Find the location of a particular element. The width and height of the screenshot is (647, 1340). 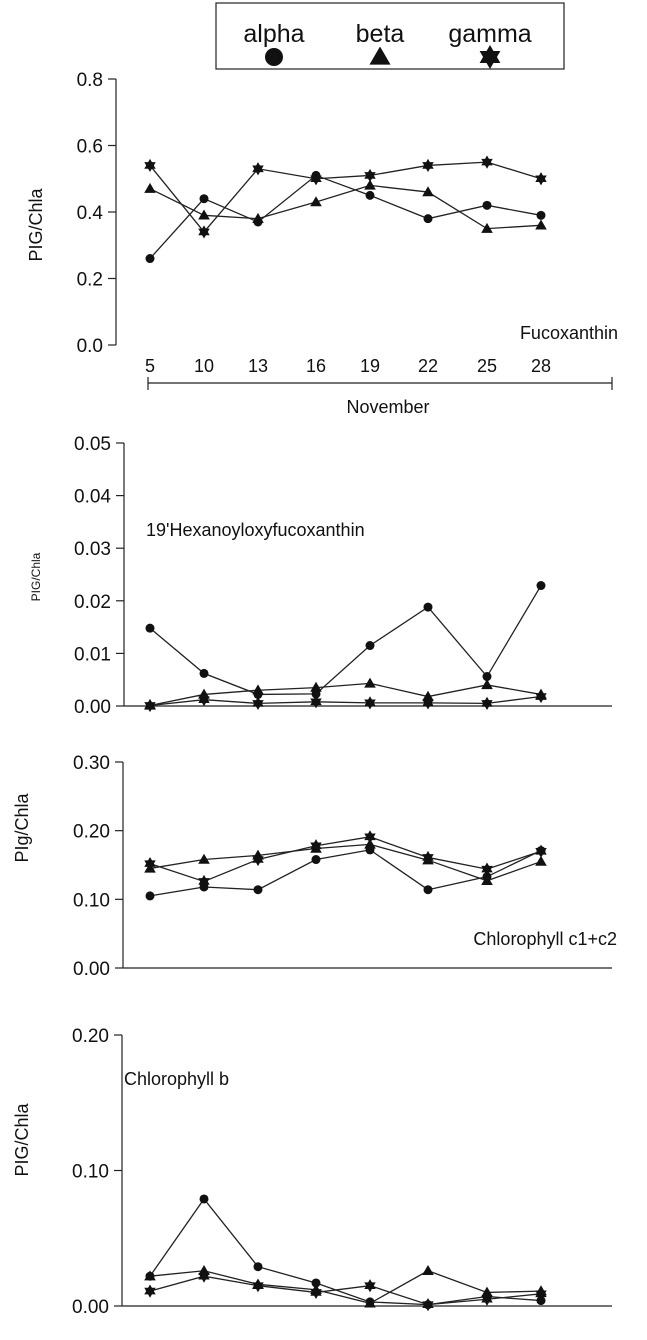

x-tick-label: 19 is located at coordinates (370, 366).